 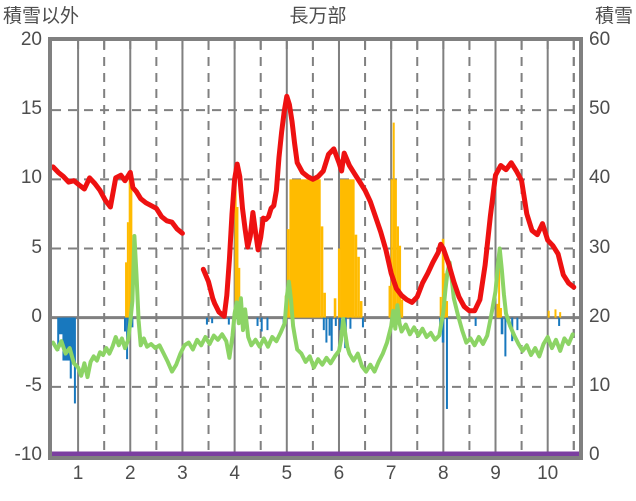 What do you see at coordinates (182, 473) in the screenshot?
I see `x-tick-label: 3` at bounding box center [182, 473].